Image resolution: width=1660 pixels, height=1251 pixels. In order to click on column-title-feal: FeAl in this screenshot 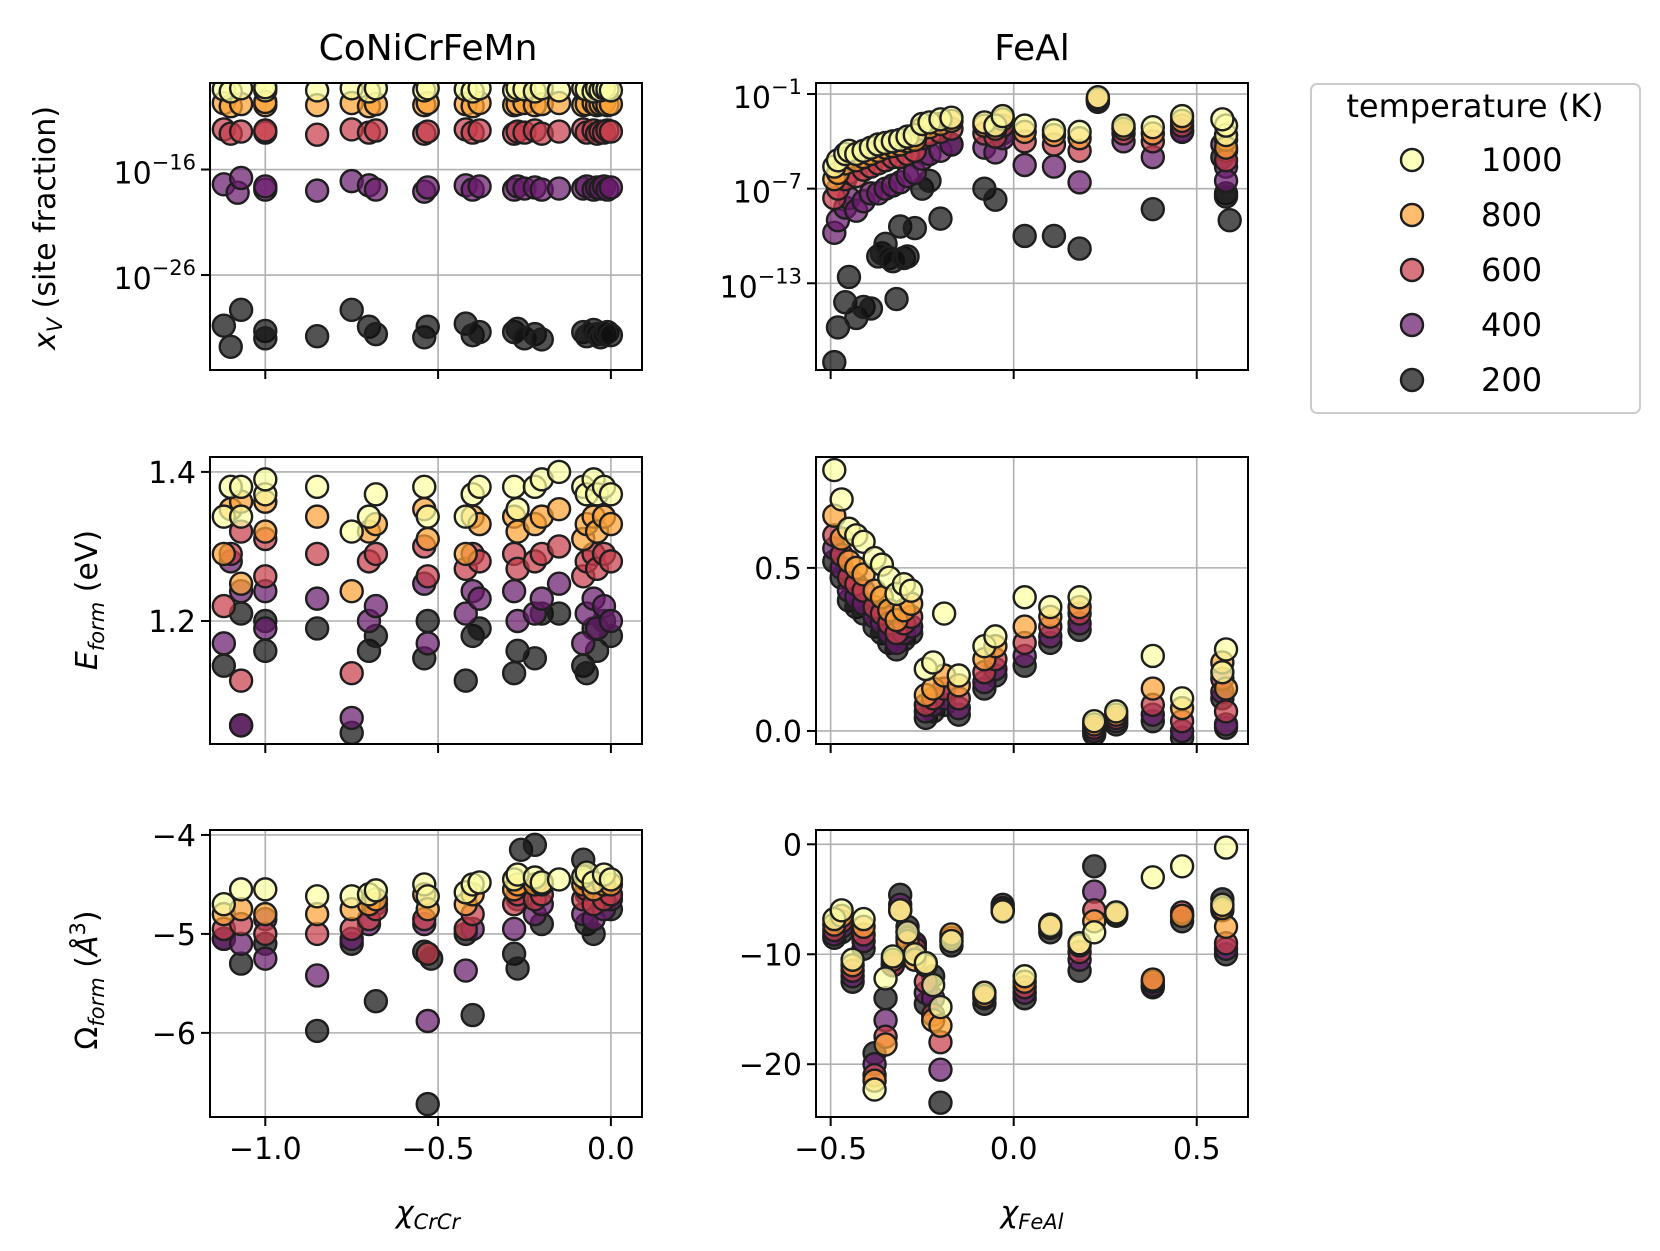, I will do `click(1032, 48)`.